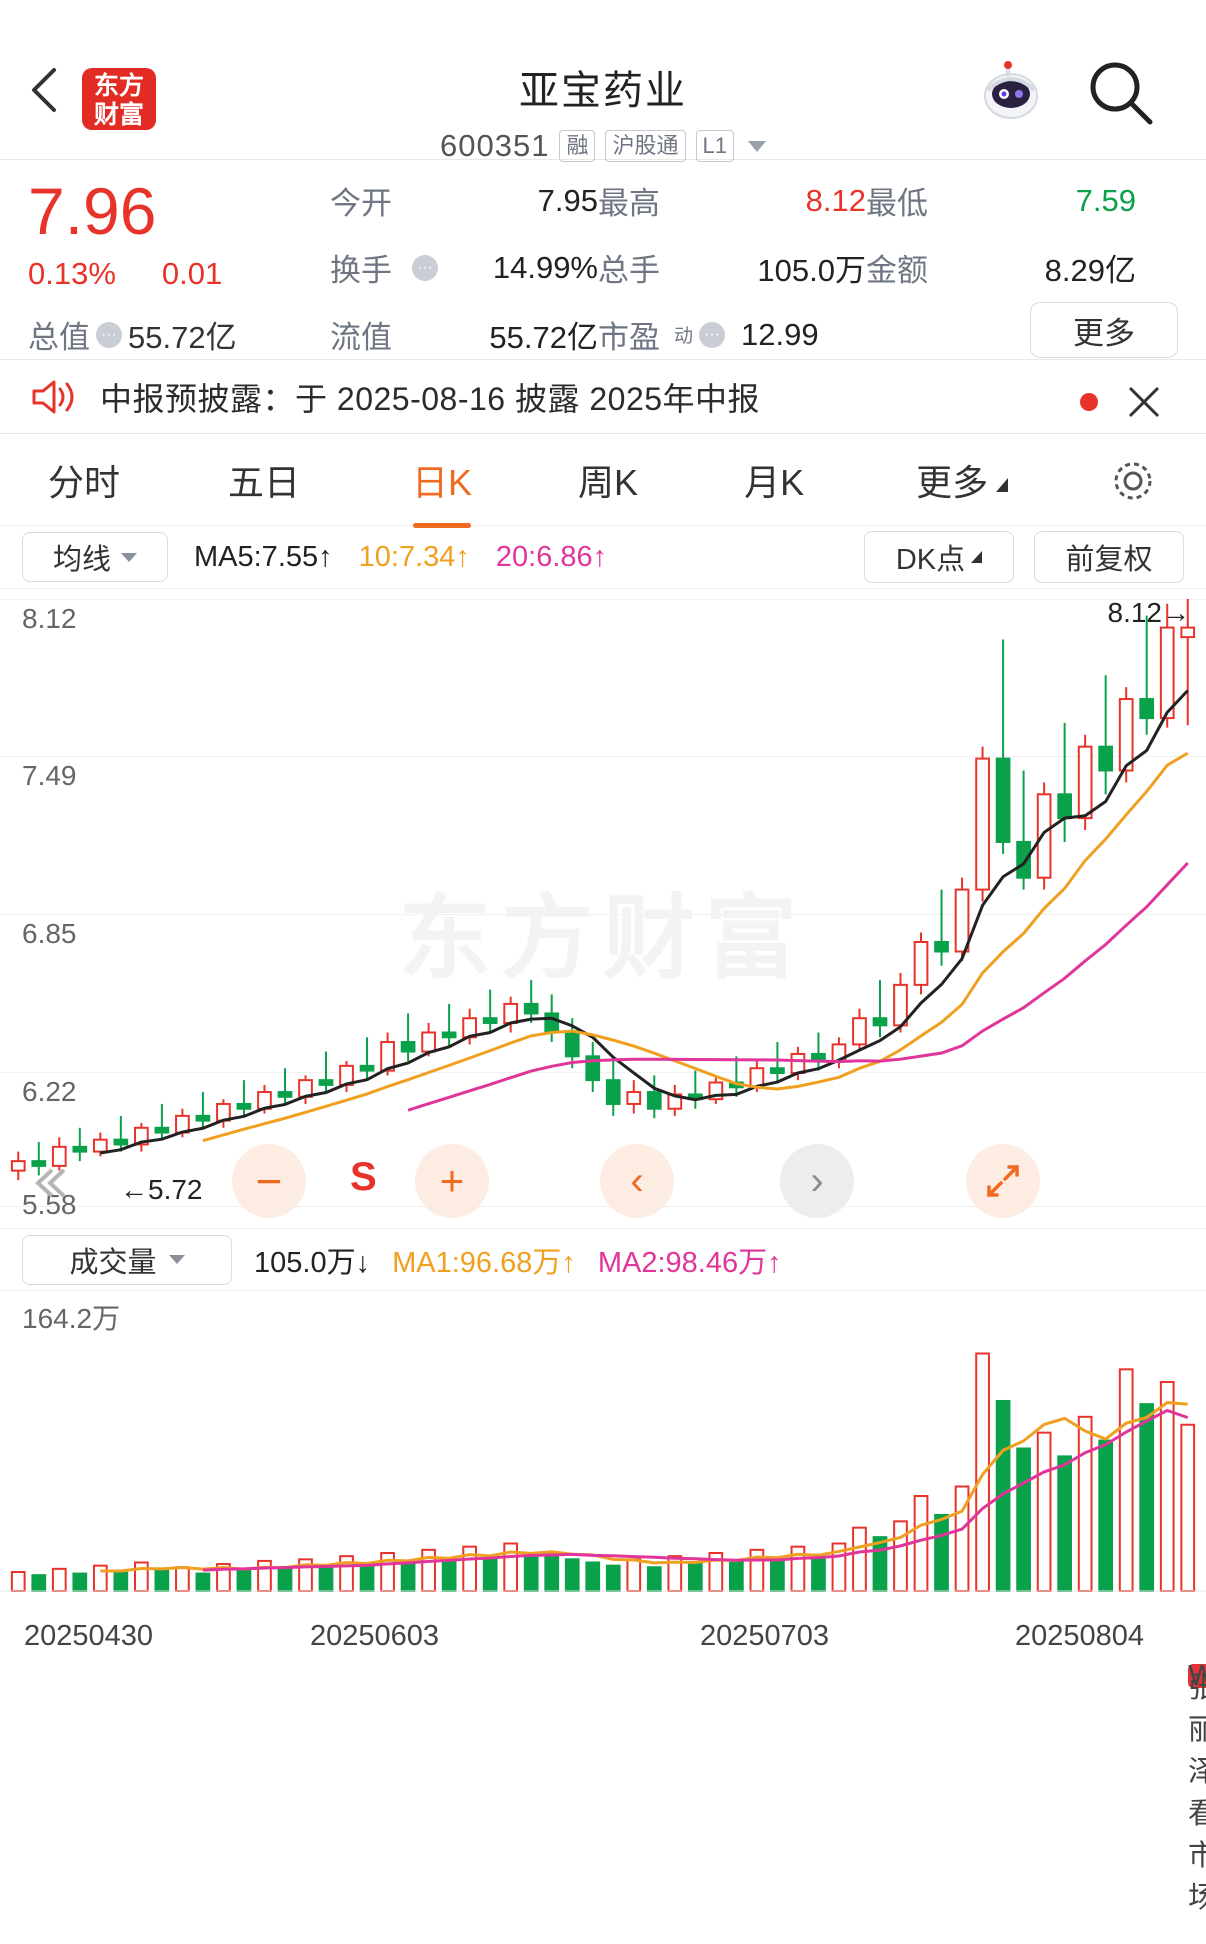 The image size is (1206, 1944). I want to click on collapse-handle, so click(49, 1183).